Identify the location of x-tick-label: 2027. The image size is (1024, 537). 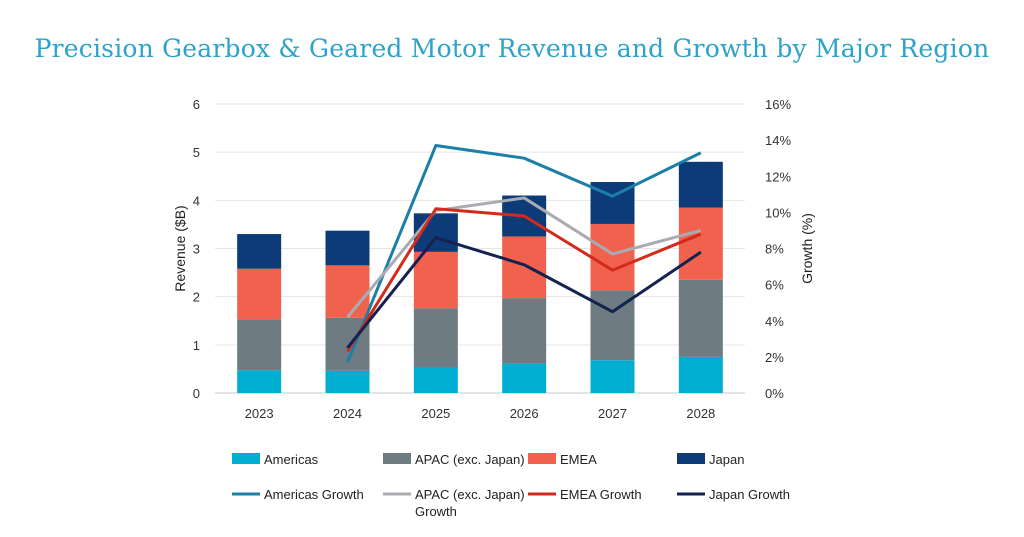
(612, 413).